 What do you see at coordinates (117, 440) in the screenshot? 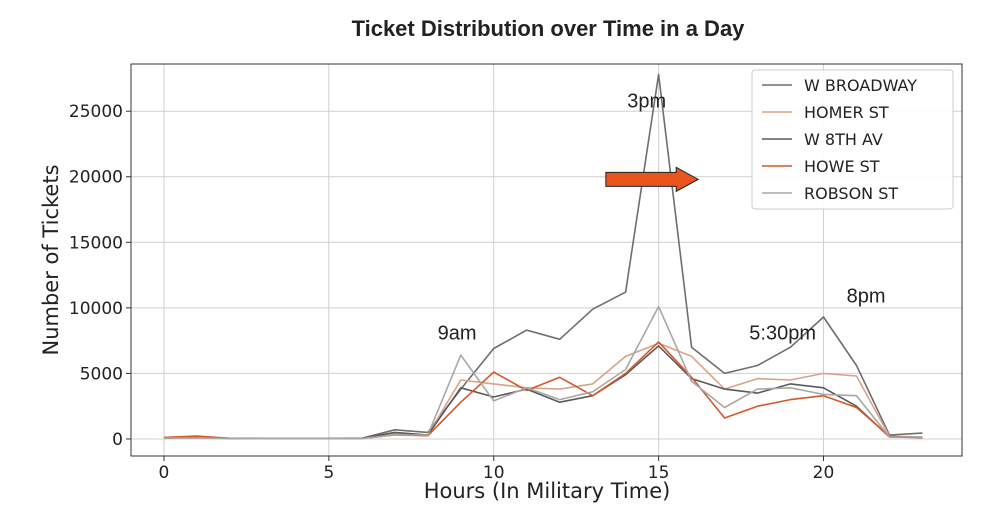
I see `y-tick-label: 0` at bounding box center [117, 440].